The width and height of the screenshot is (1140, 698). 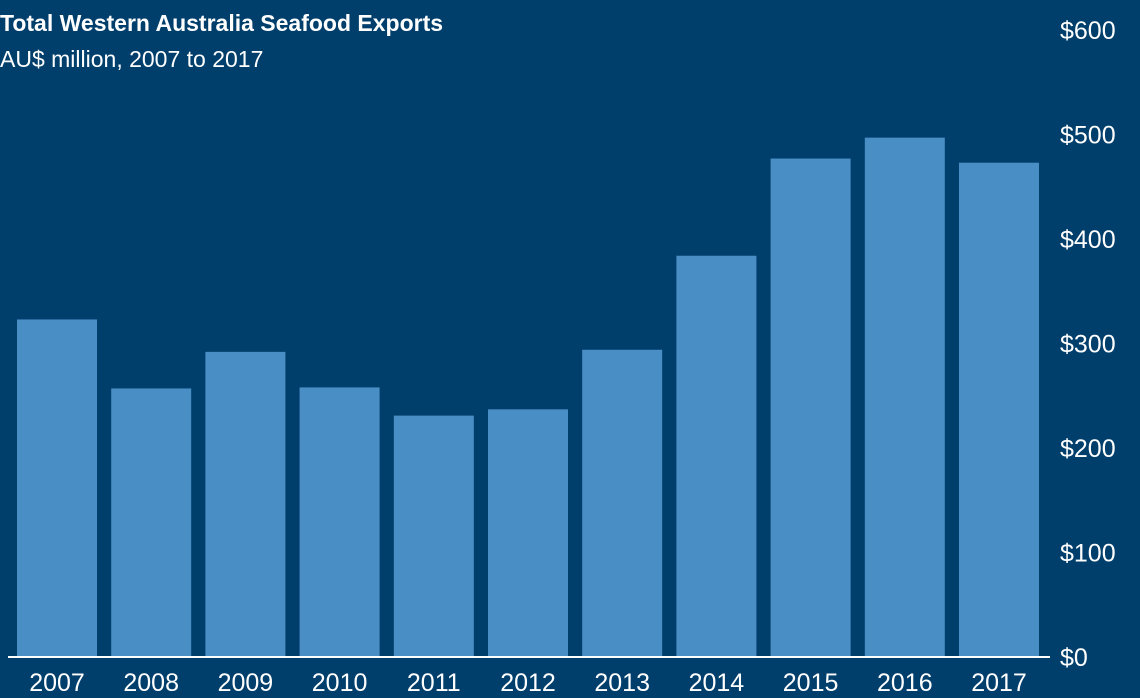 I want to click on x-tick-label: 2007, so click(x=57, y=683).